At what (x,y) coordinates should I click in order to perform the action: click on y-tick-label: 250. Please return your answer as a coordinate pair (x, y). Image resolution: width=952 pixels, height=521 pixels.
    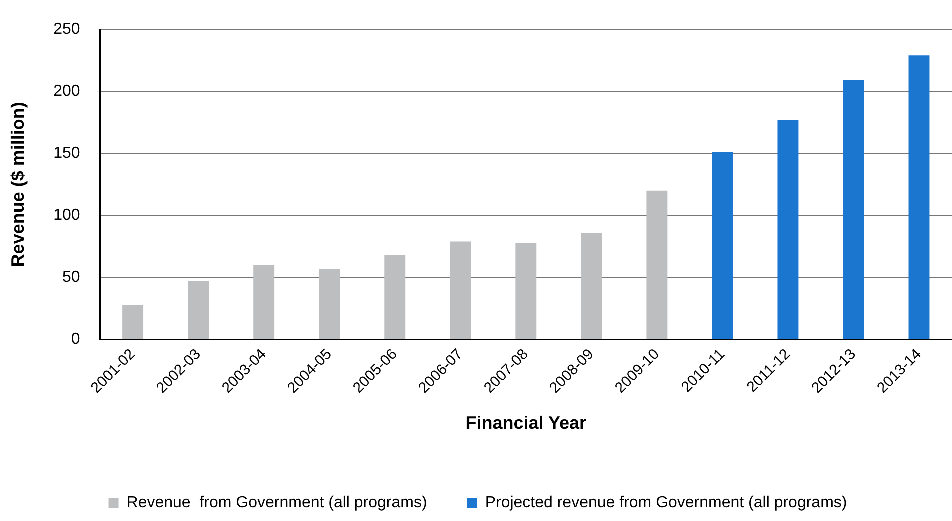
    Looking at the image, I should click on (67, 29).